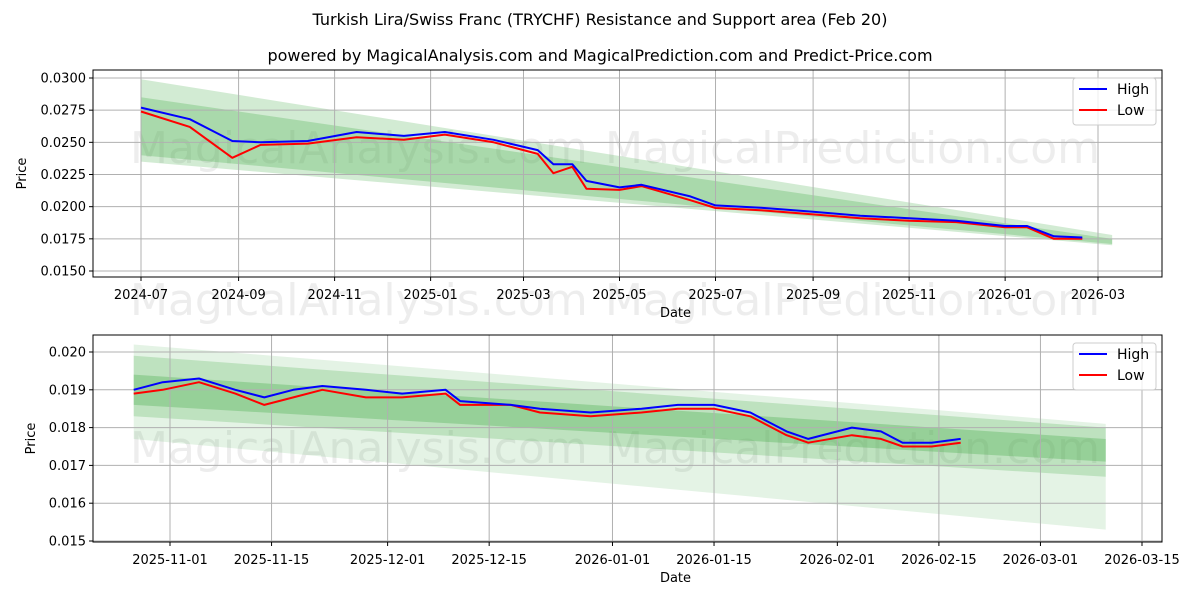  Describe the element at coordinates (547, 414) in the screenshot. I see `series-line-low` at that location.